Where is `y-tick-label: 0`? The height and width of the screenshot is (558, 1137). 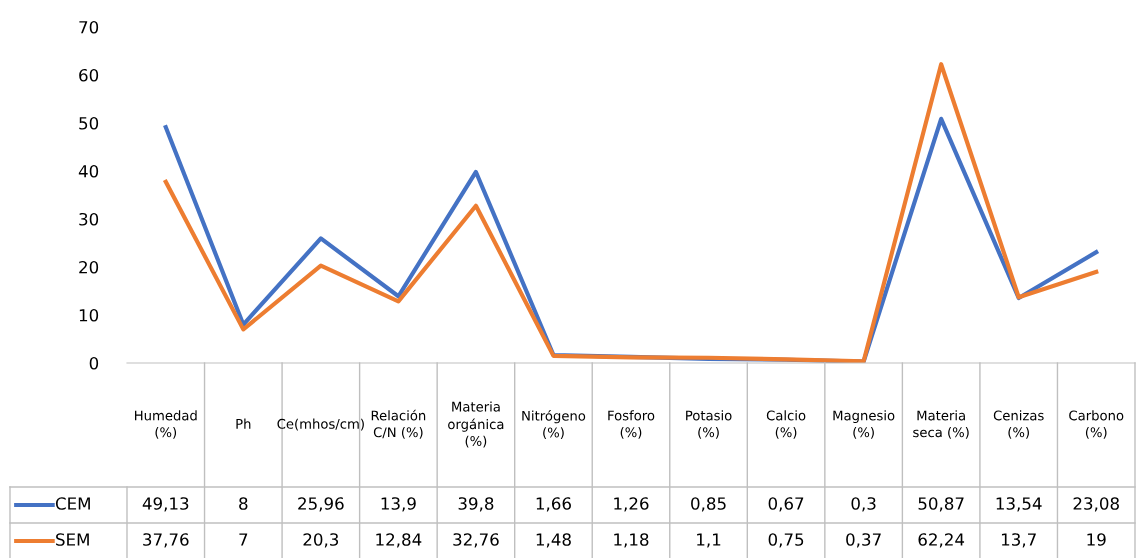 y-tick-label: 0 is located at coordinates (94, 363).